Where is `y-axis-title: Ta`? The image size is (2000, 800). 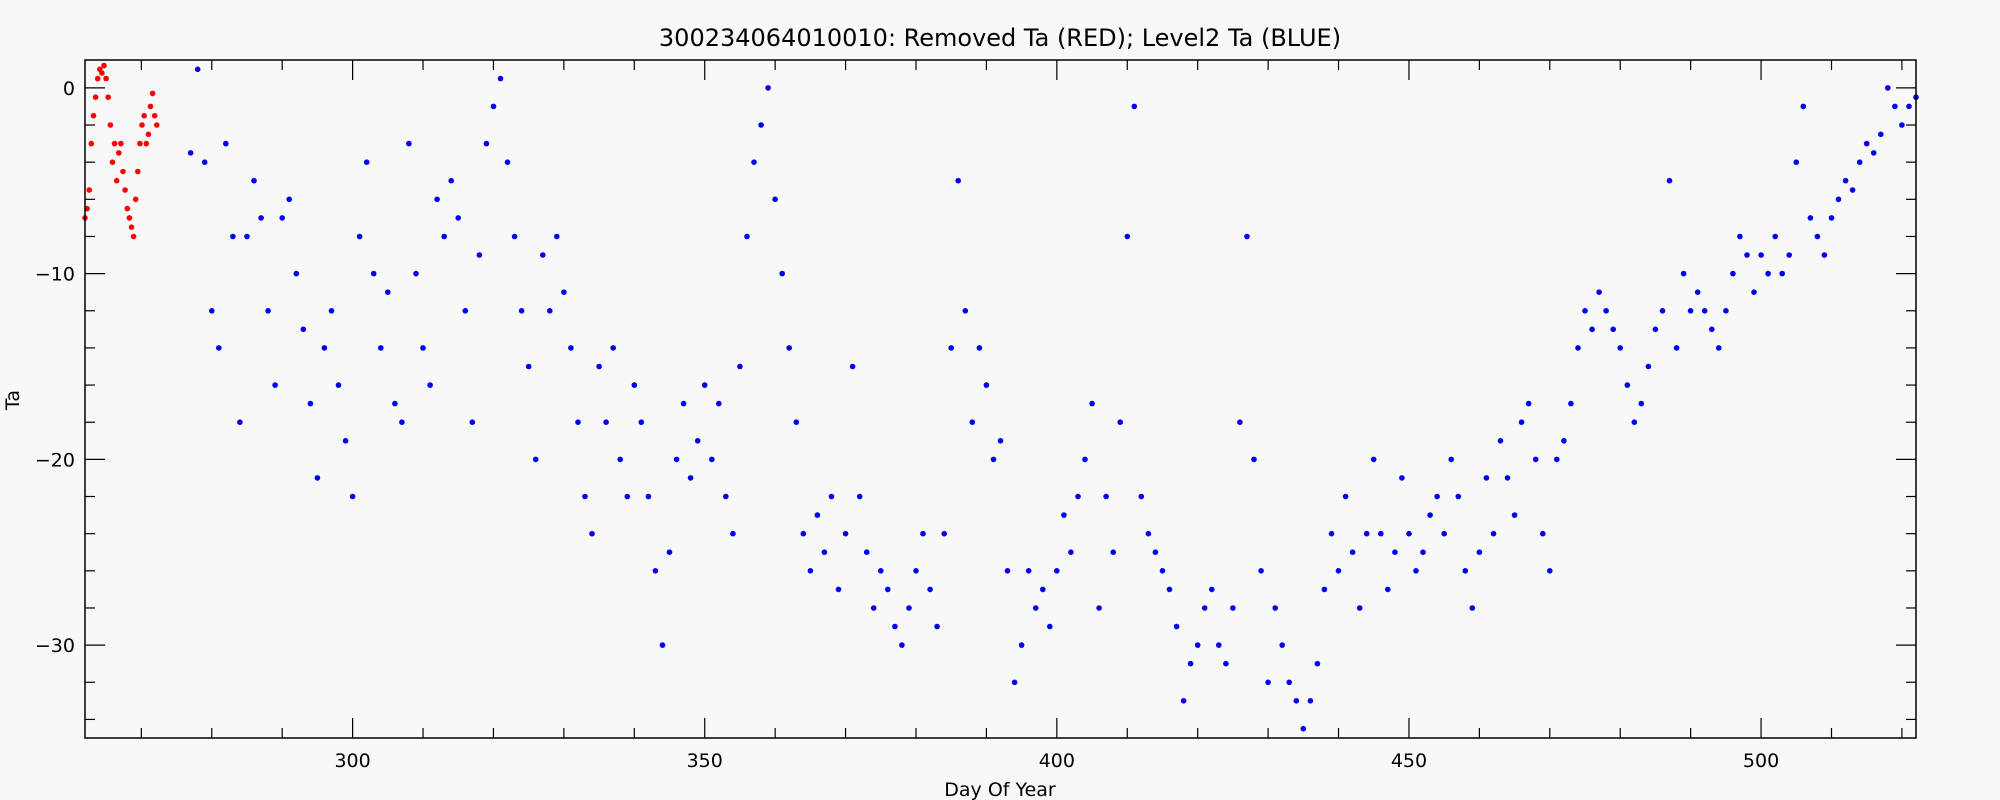
y-axis-title: Ta is located at coordinates (13, 400).